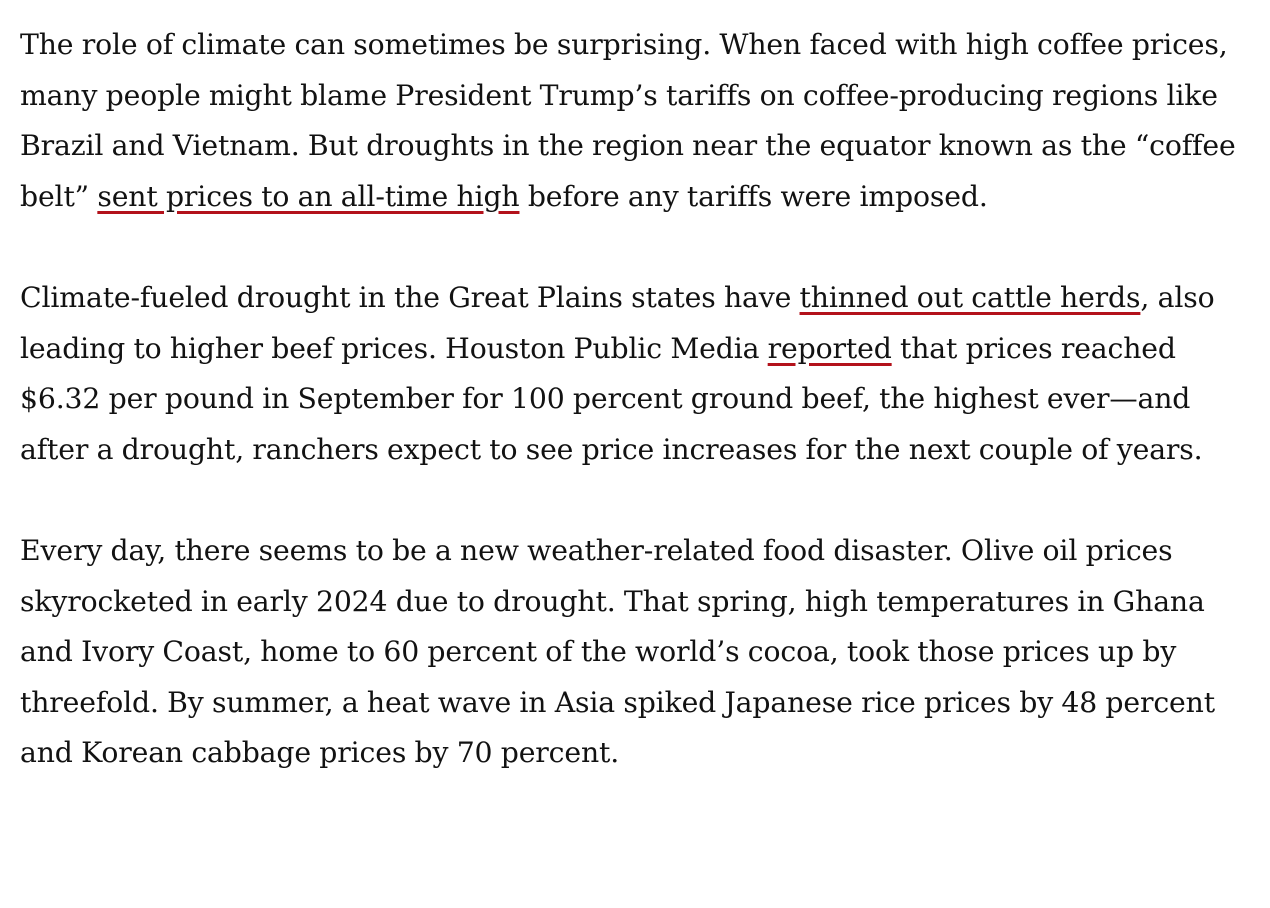 This screenshot has height=908, width=1270. Describe the element at coordinates (970, 297) in the screenshot. I see `link-thinned-out-cattle-herds: thinned out cattle herds` at that location.